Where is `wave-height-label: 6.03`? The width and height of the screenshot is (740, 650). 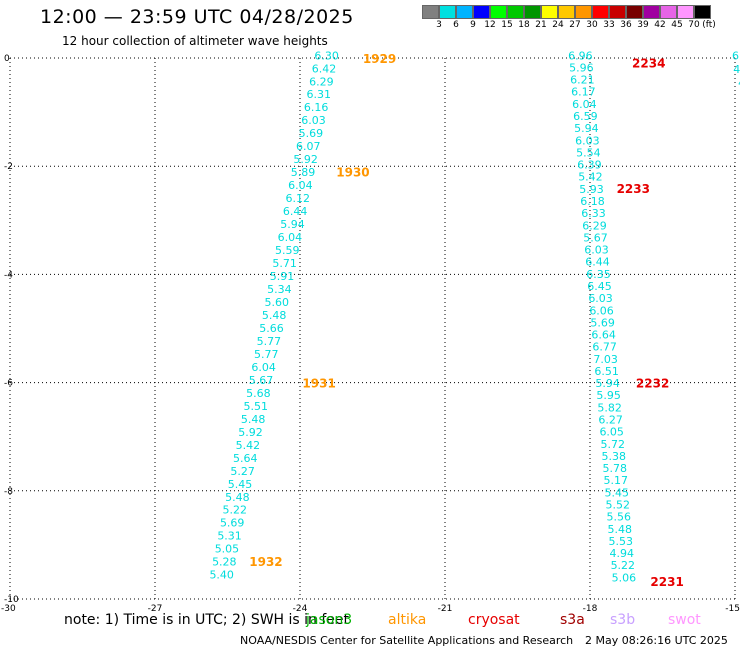
wave-height-label: 6.03 is located at coordinates (596, 250).